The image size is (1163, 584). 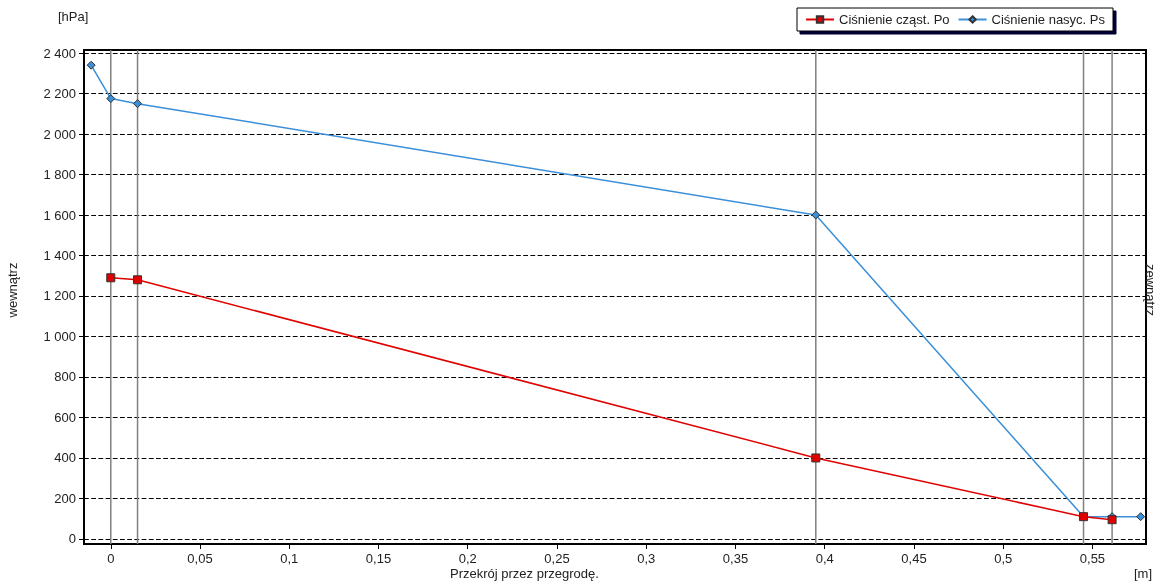 What do you see at coordinates (524, 573) in the screenshot?
I see `x-axis-title: Przekrój przez przegrodę.` at bounding box center [524, 573].